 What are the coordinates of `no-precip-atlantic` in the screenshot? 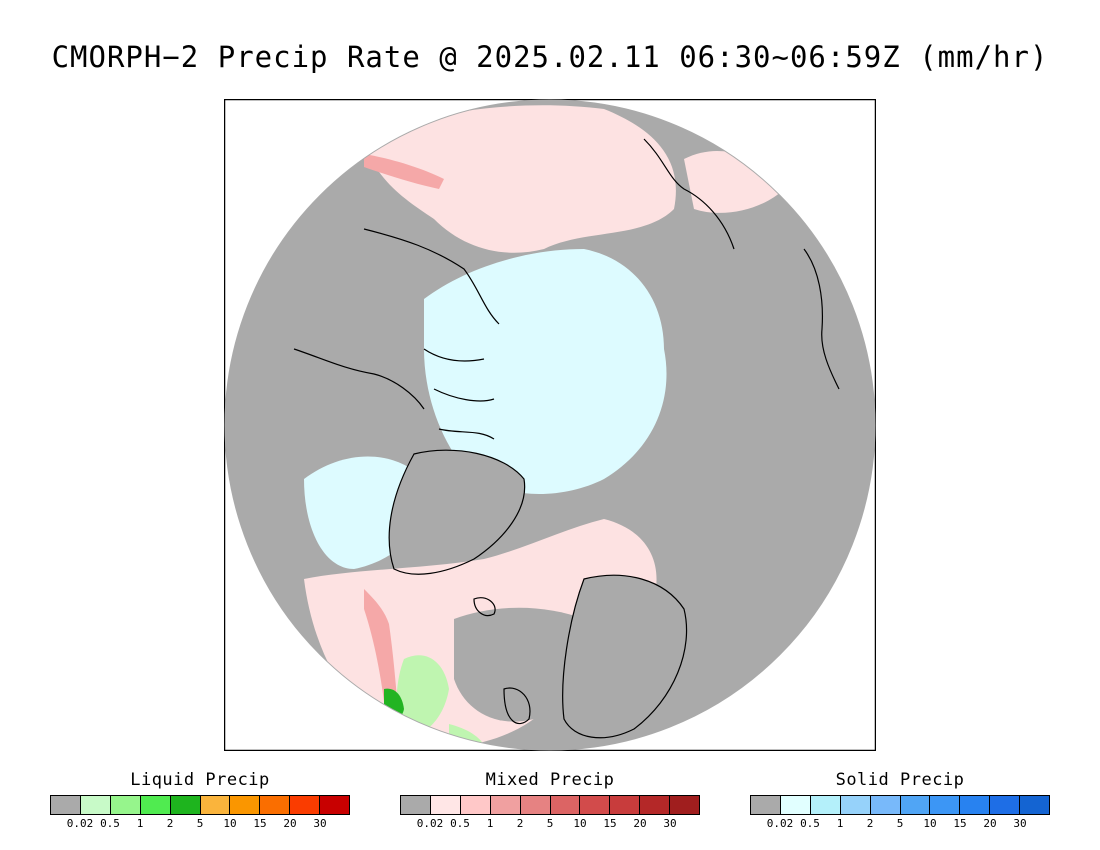 It's located at (520, 664).